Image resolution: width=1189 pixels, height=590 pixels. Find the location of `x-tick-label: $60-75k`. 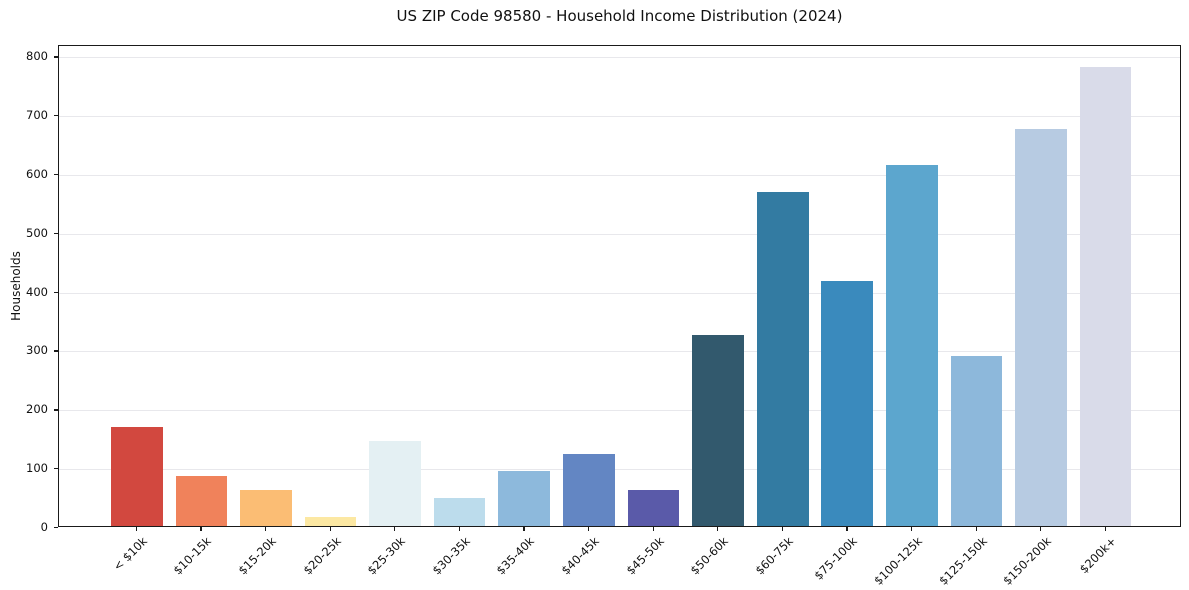

x-tick-label: $60-75k is located at coordinates (774, 556).